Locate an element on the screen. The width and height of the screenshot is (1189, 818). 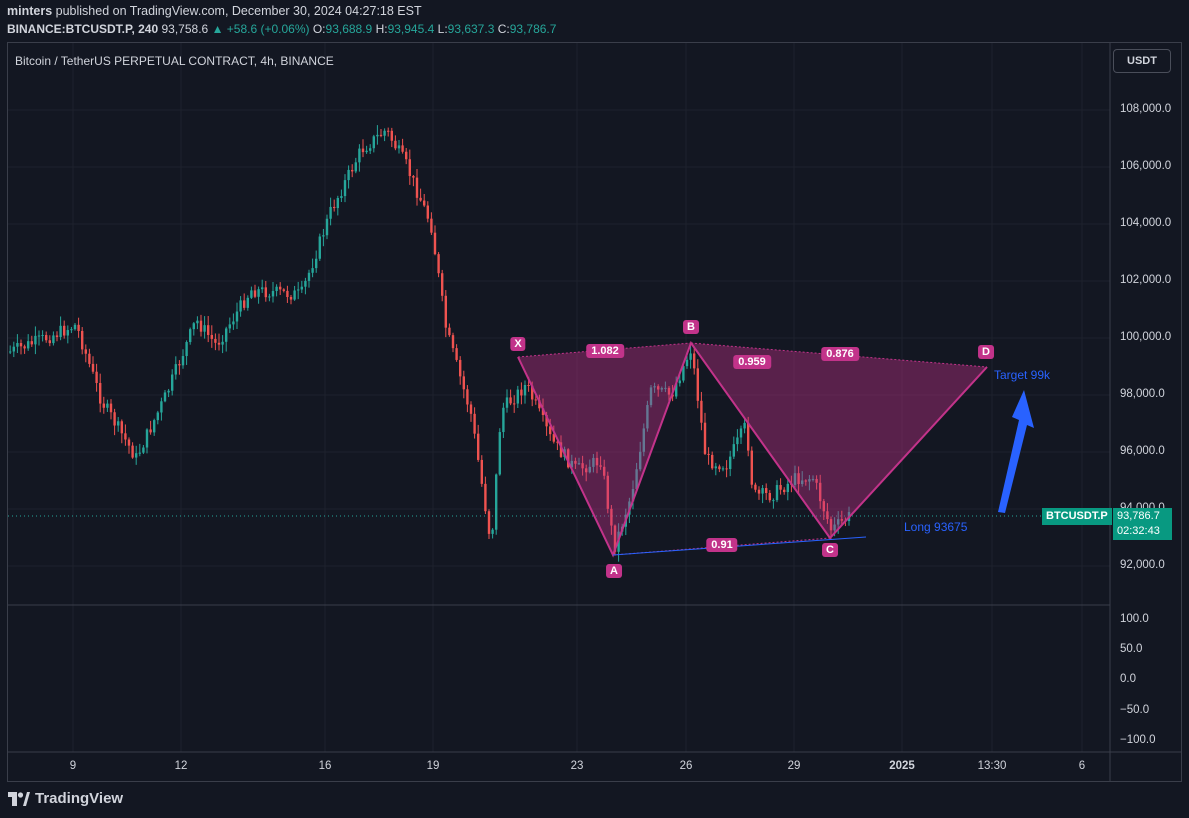
pattern-triangle-xab is located at coordinates (604, 449).